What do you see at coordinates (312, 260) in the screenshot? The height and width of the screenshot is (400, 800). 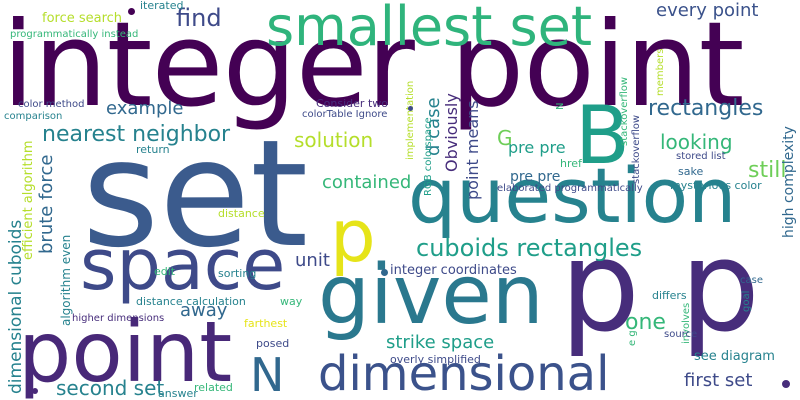 I see `word-unit: unit` at bounding box center [312, 260].